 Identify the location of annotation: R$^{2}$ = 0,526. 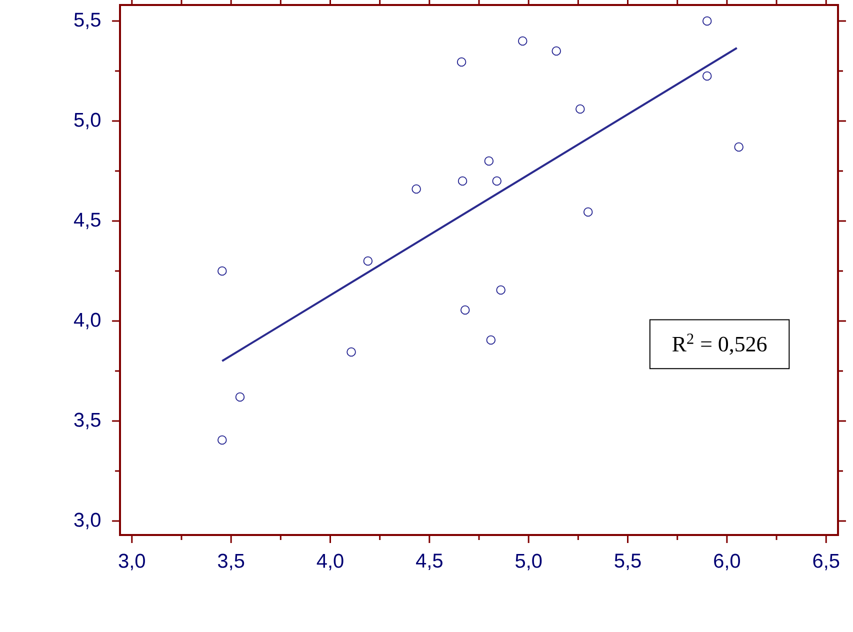
(719, 344).